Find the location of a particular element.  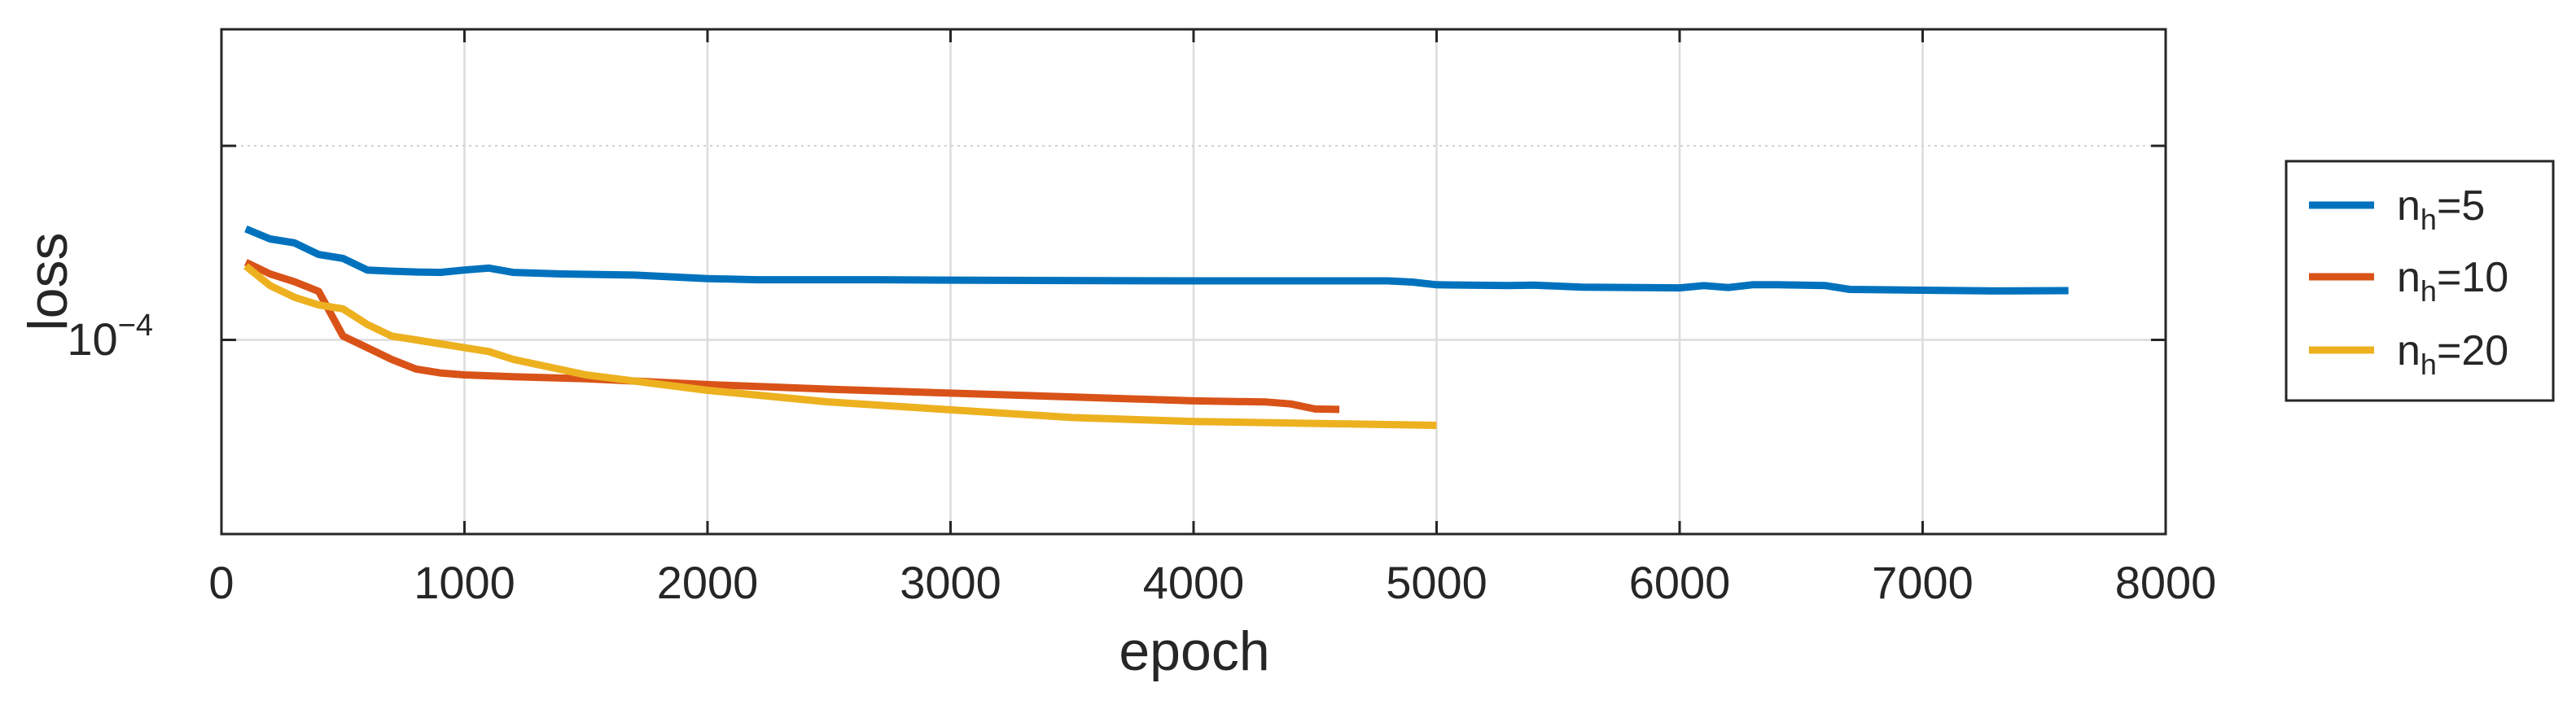

x-tick-label: 8000 is located at coordinates (2166, 582).